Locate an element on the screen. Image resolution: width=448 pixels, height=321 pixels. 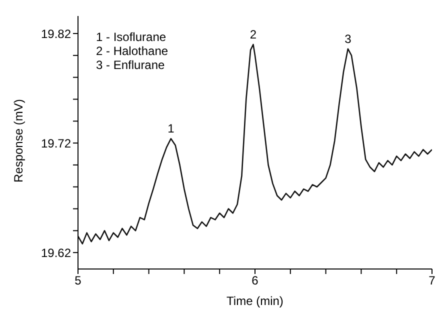
y-tick-label: 19.72 is located at coordinates (56, 143).